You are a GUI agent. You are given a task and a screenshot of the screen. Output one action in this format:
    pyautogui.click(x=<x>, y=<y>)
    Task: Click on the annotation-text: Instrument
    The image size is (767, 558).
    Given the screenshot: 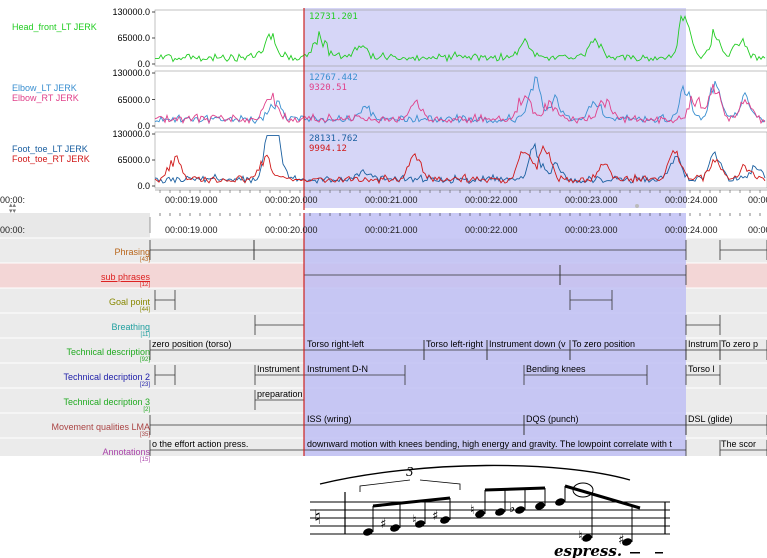 What is the action you would take?
    pyautogui.click(x=278, y=369)
    